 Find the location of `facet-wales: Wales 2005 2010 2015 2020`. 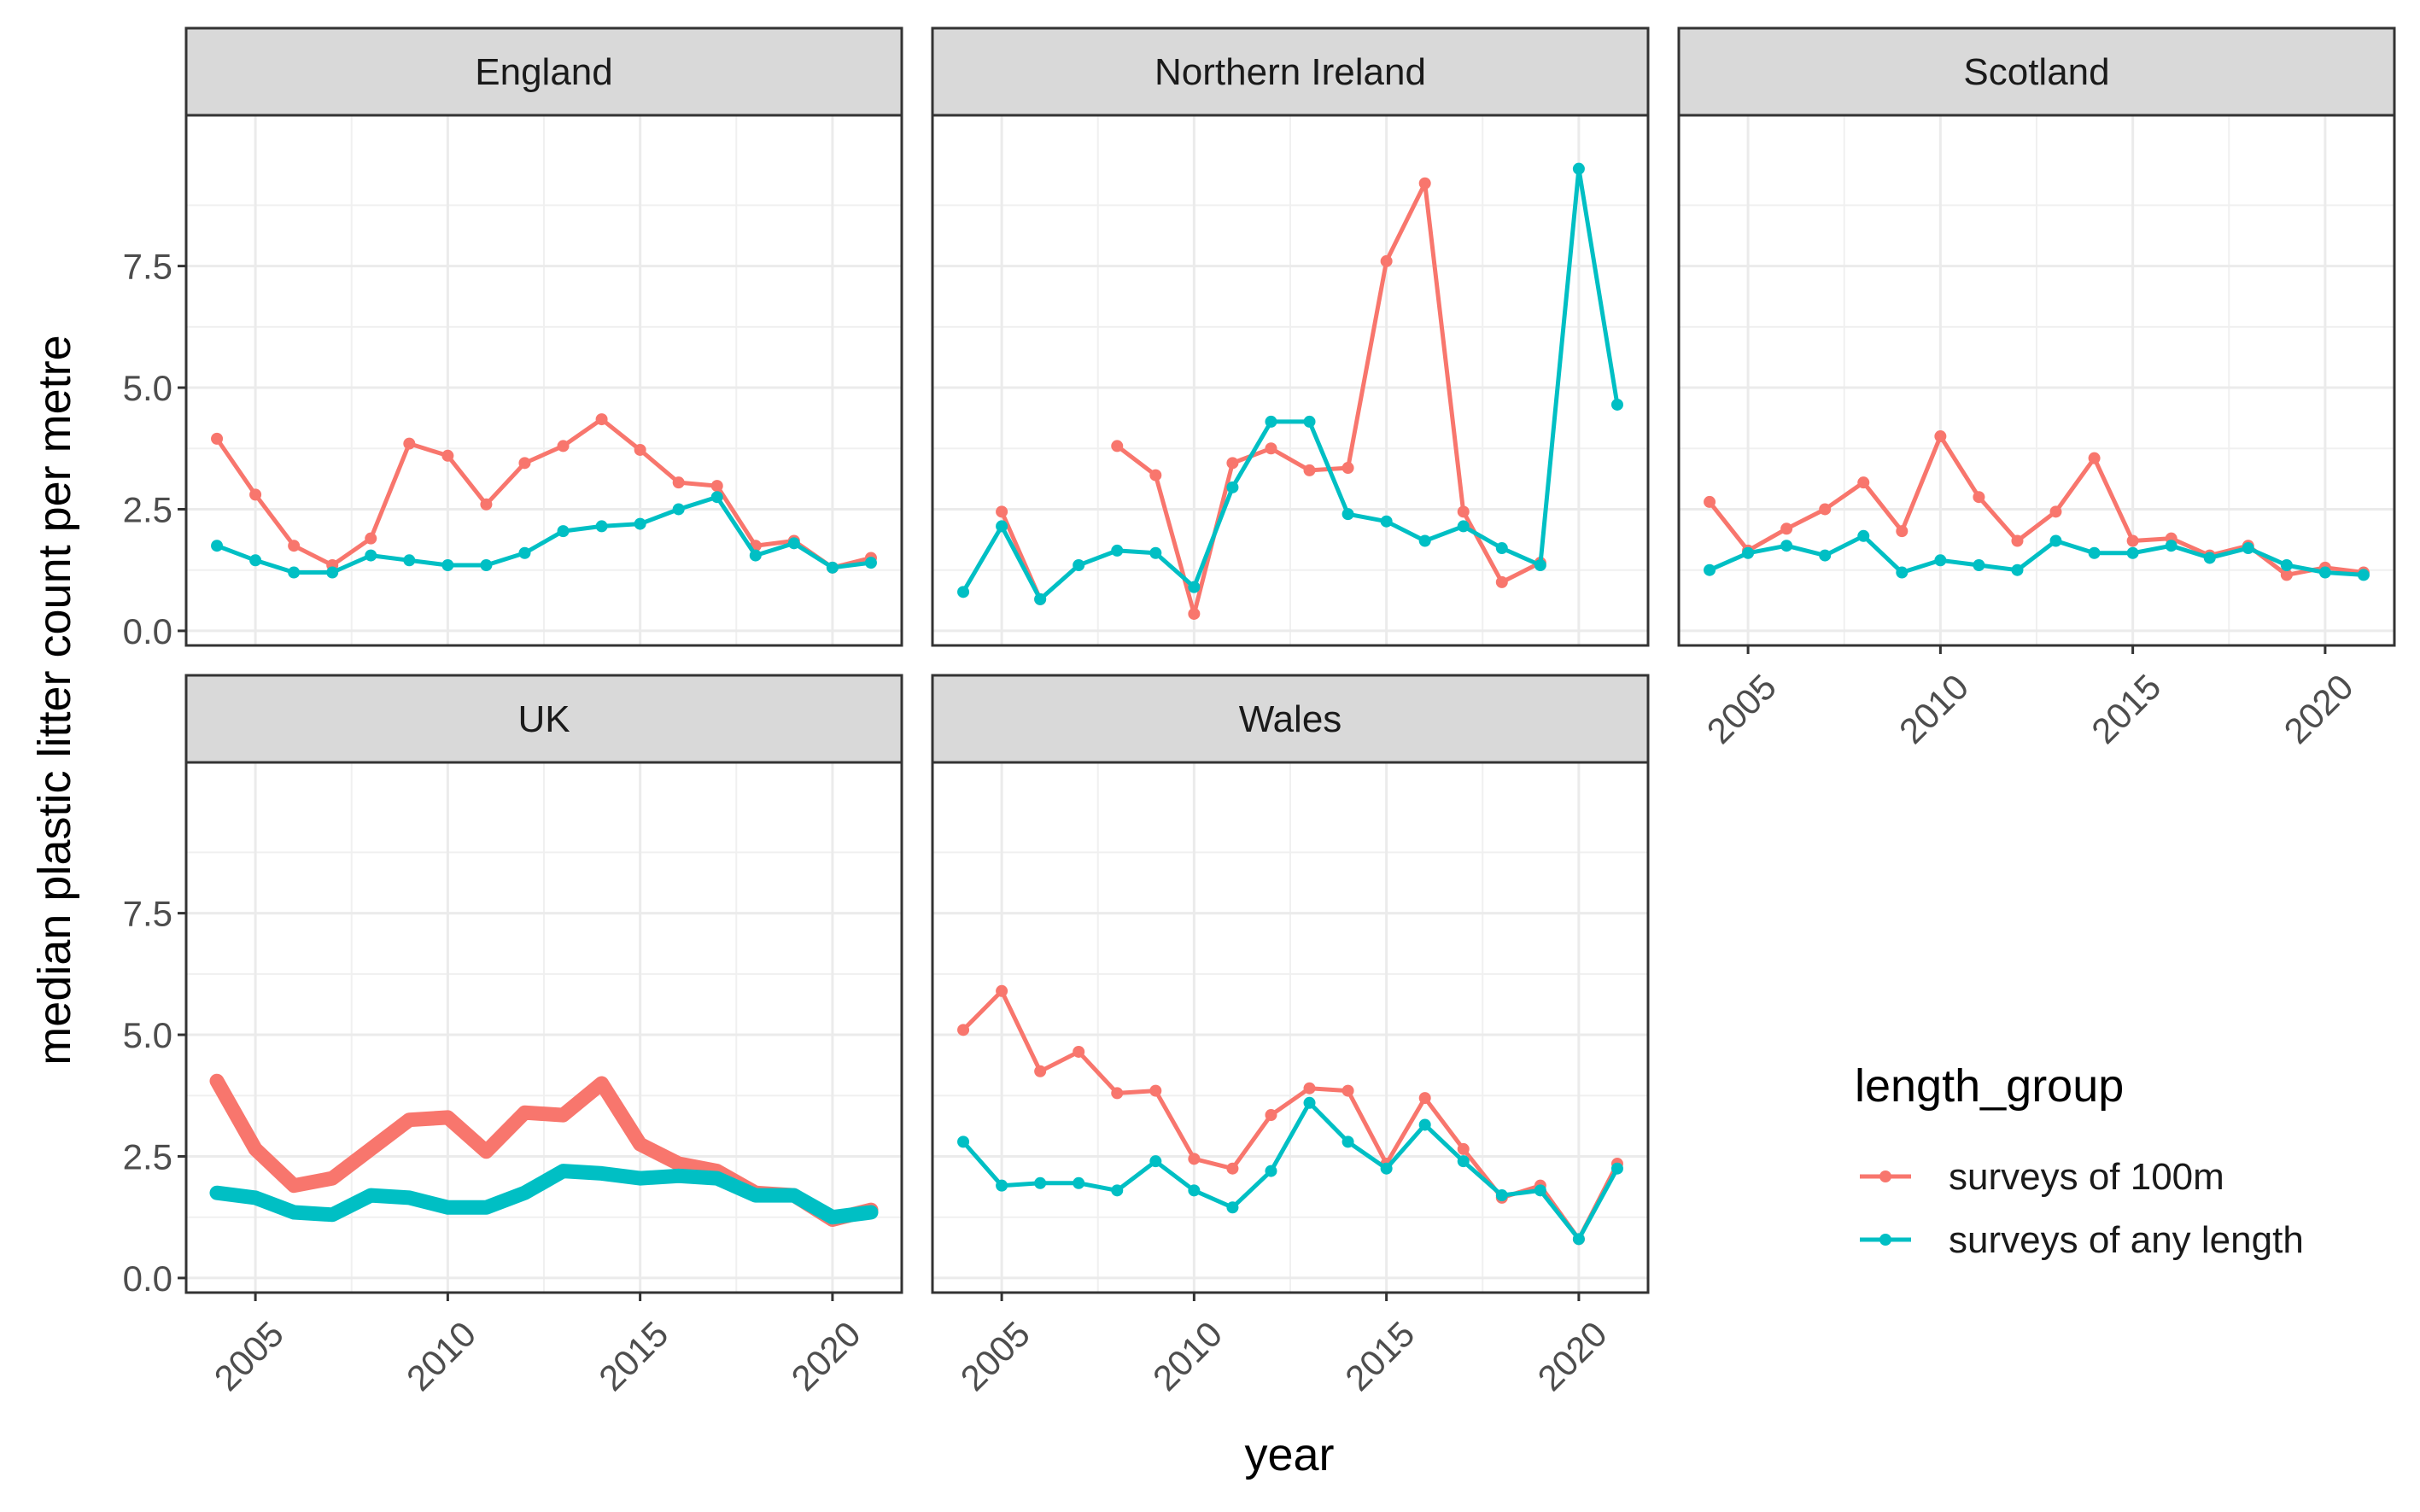

facet-wales: Wales 2005 2010 2015 2020 is located at coordinates (1290, 1036).